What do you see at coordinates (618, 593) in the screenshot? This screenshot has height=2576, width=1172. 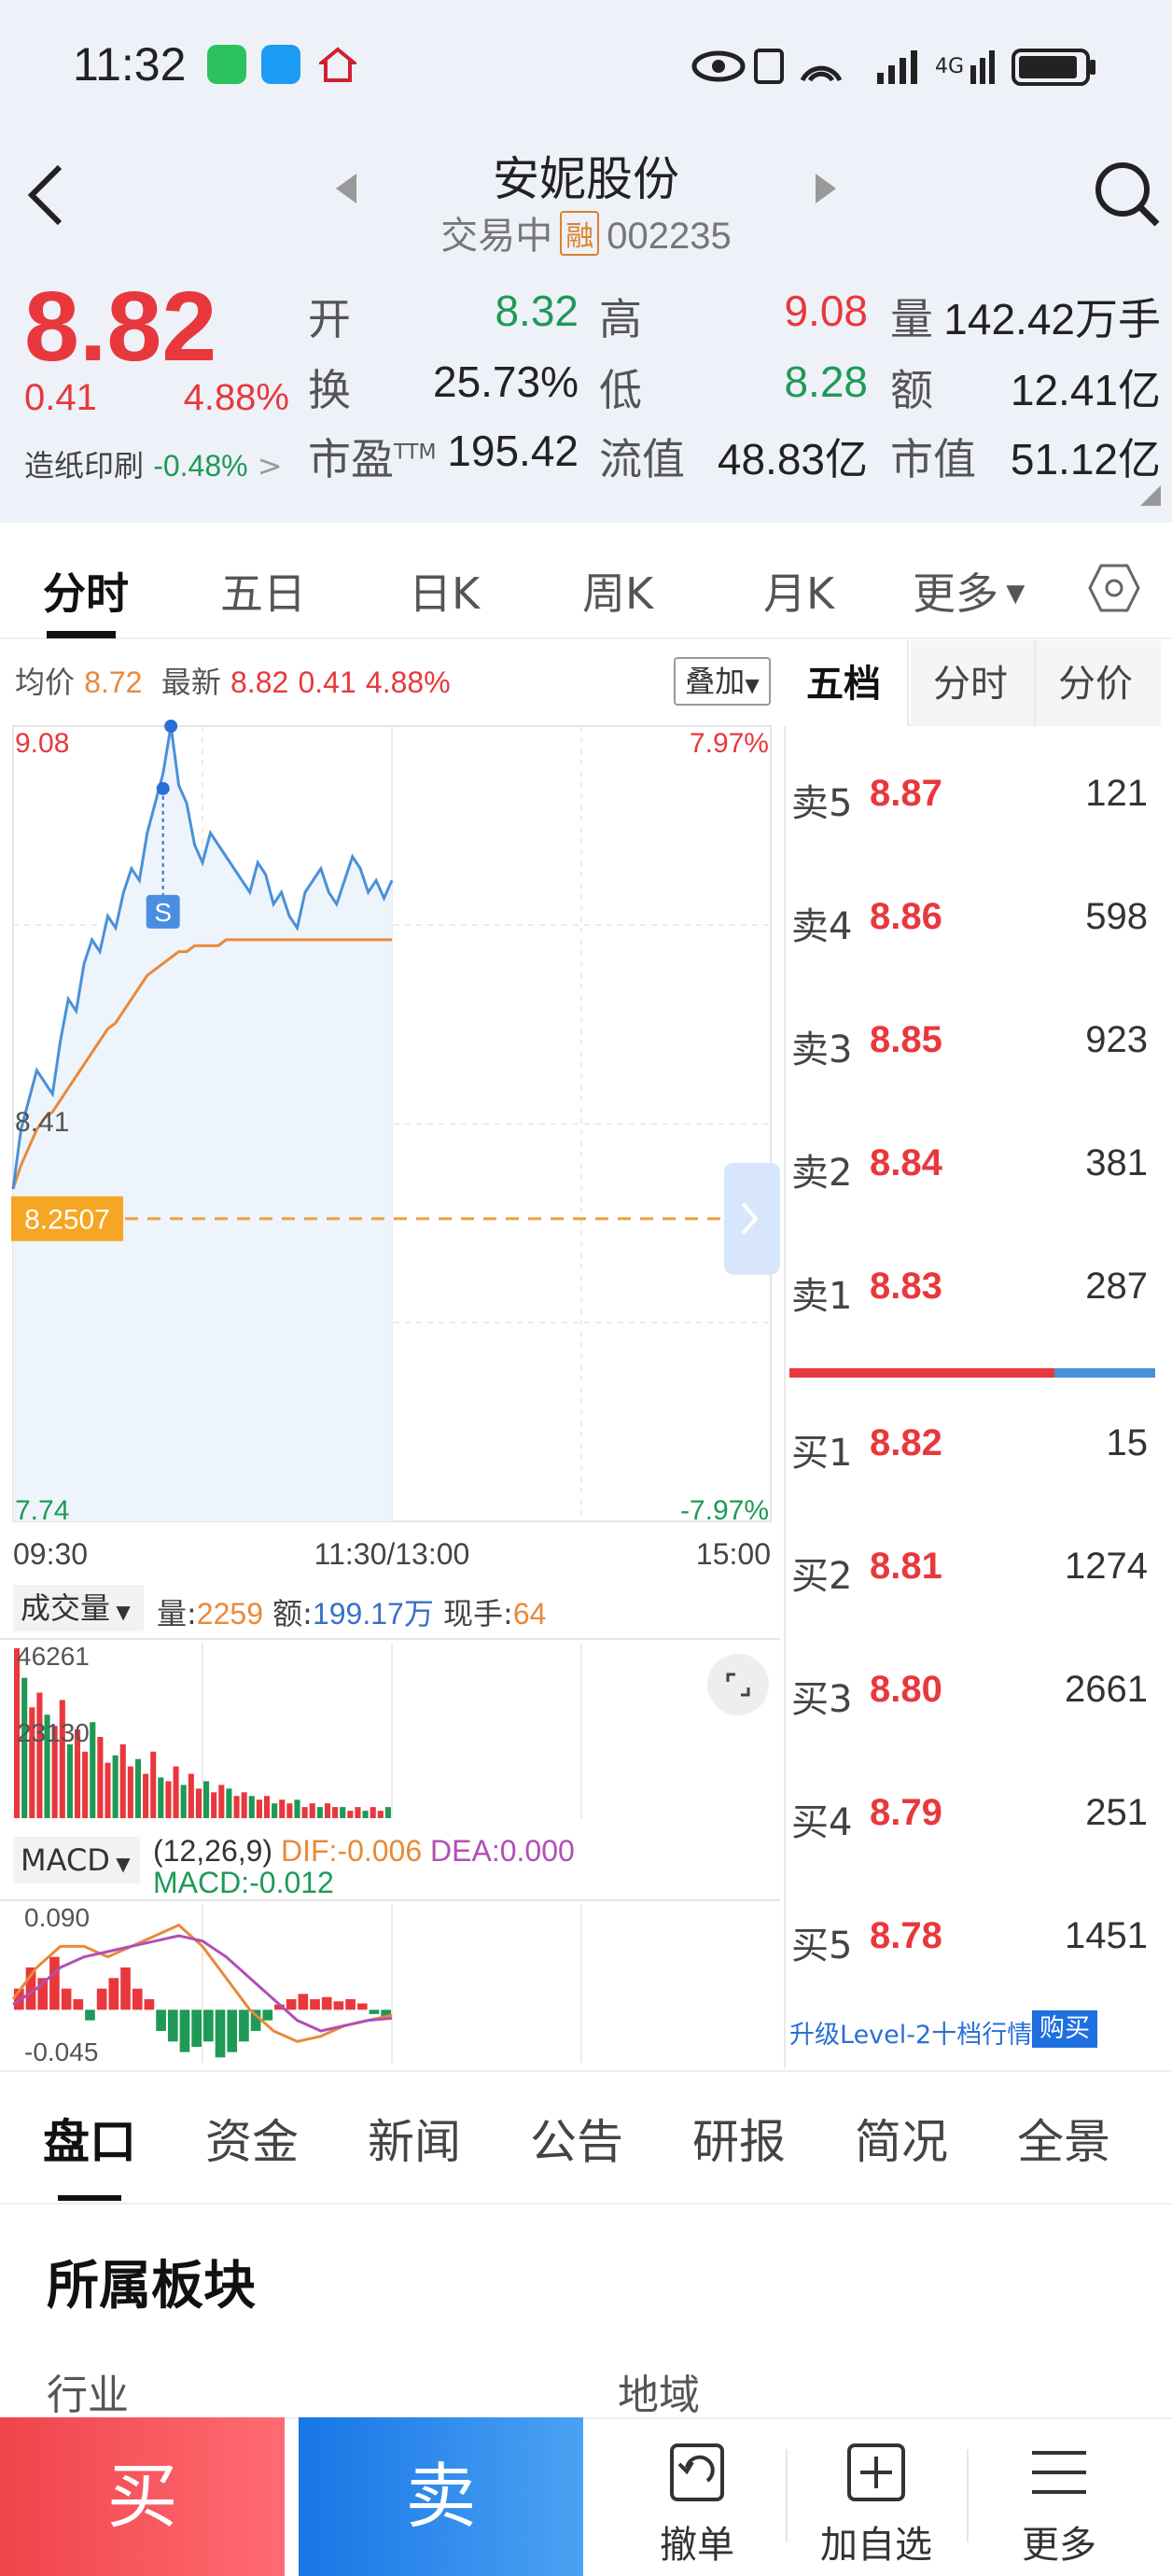 I see `tab-weekly-k: 周K` at bounding box center [618, 593].